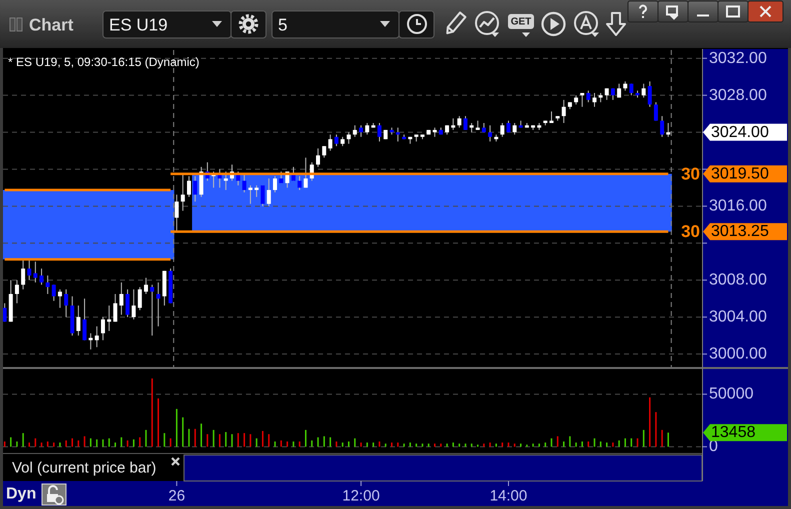  What do you see at coordinates (361, 496) in the screenshot?
I see `x-tick-label: 12:00` at bounding box center [361, 496].